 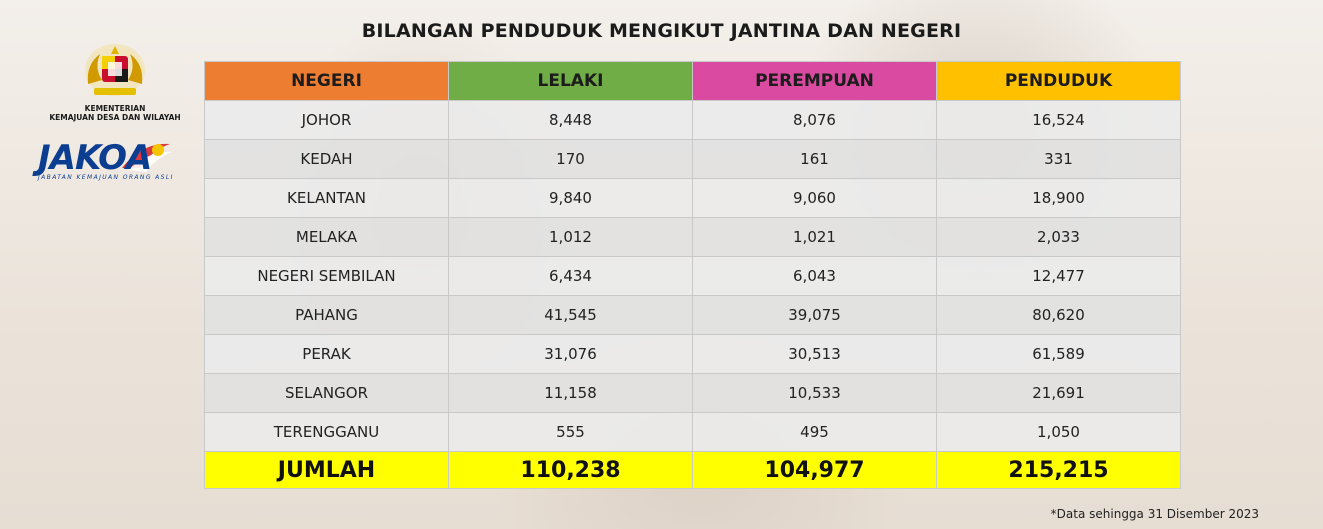 I want to click on cell-penduduk: 12,477, so click(x=1058, y=276).